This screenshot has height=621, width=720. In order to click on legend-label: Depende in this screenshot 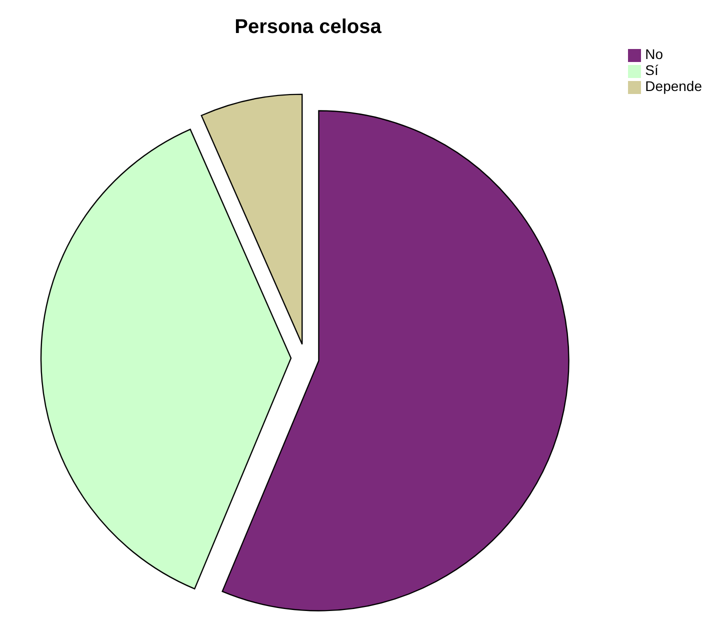, I will do `click(673, 86)`.